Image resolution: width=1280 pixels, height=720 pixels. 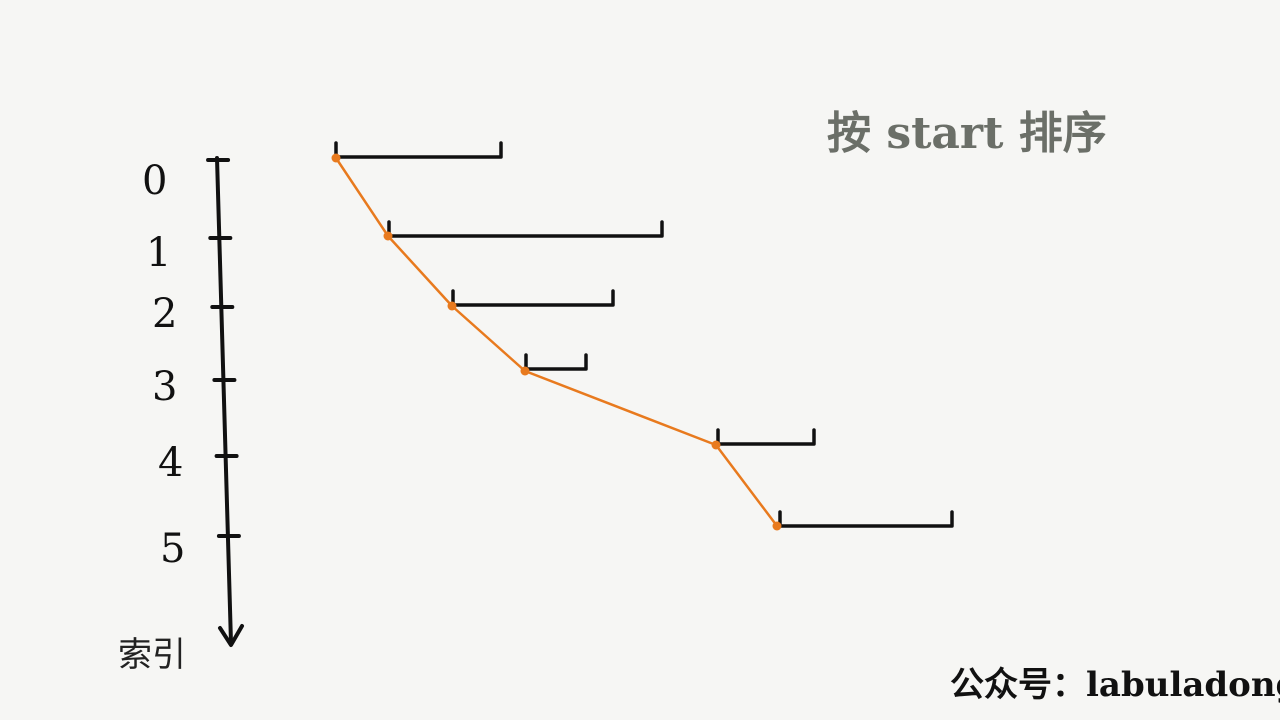 What do you see at coordinates (231, 635) in the screenshot?
I see `axis-arrowhead` at bounding box center [231, 635].